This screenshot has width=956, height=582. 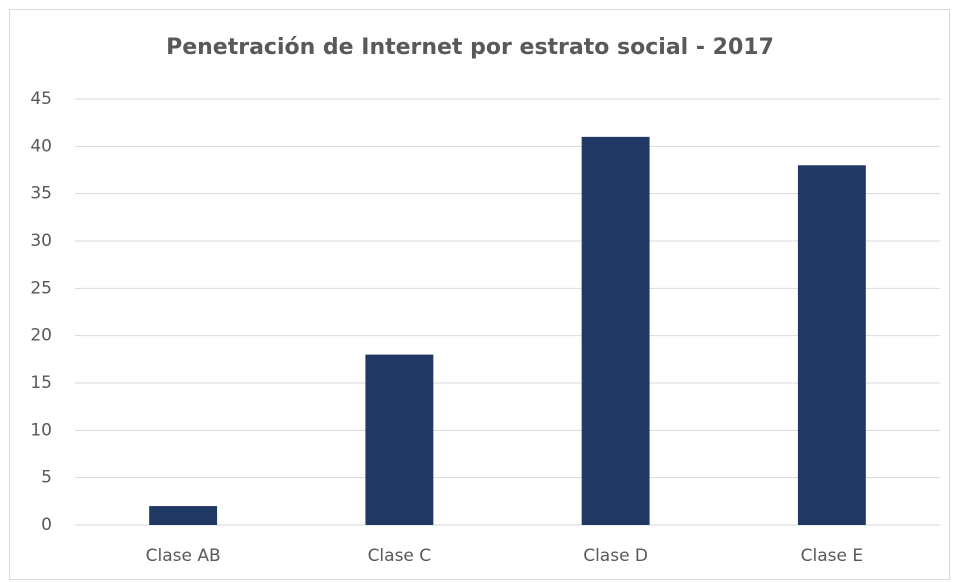 What do you see at coordinates (41, 99) in the screenshot?
I see `y-tick-label: 45` at bounding box center [41, 99].